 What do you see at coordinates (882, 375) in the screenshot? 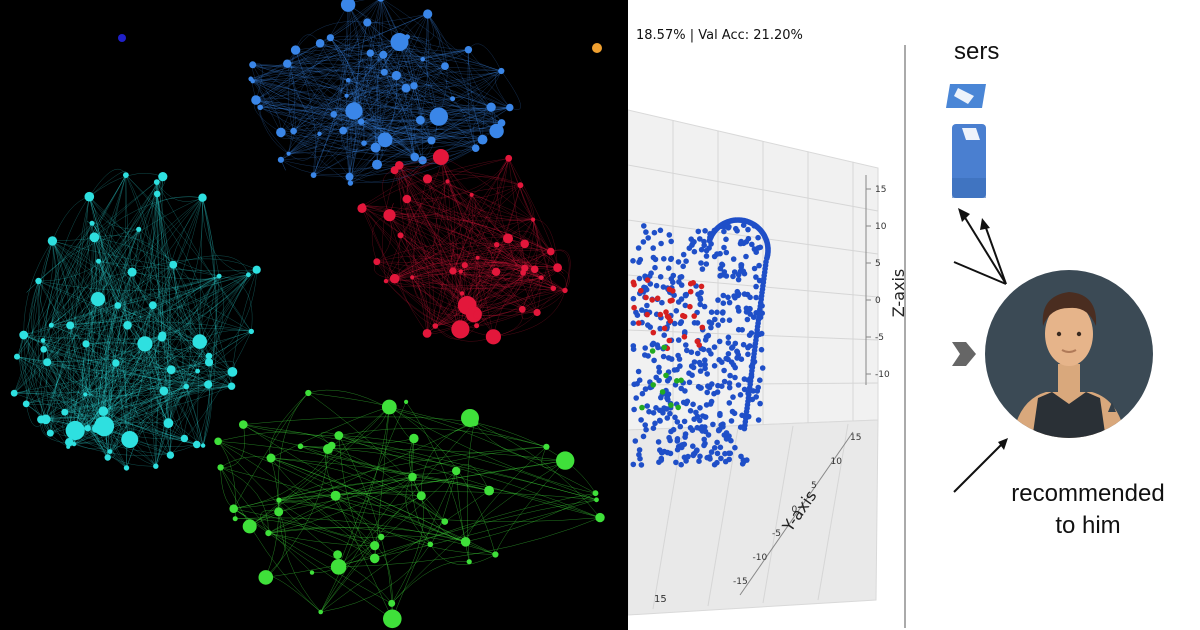
I see `z-tick-label: -10` at bounding box center [882, 375].